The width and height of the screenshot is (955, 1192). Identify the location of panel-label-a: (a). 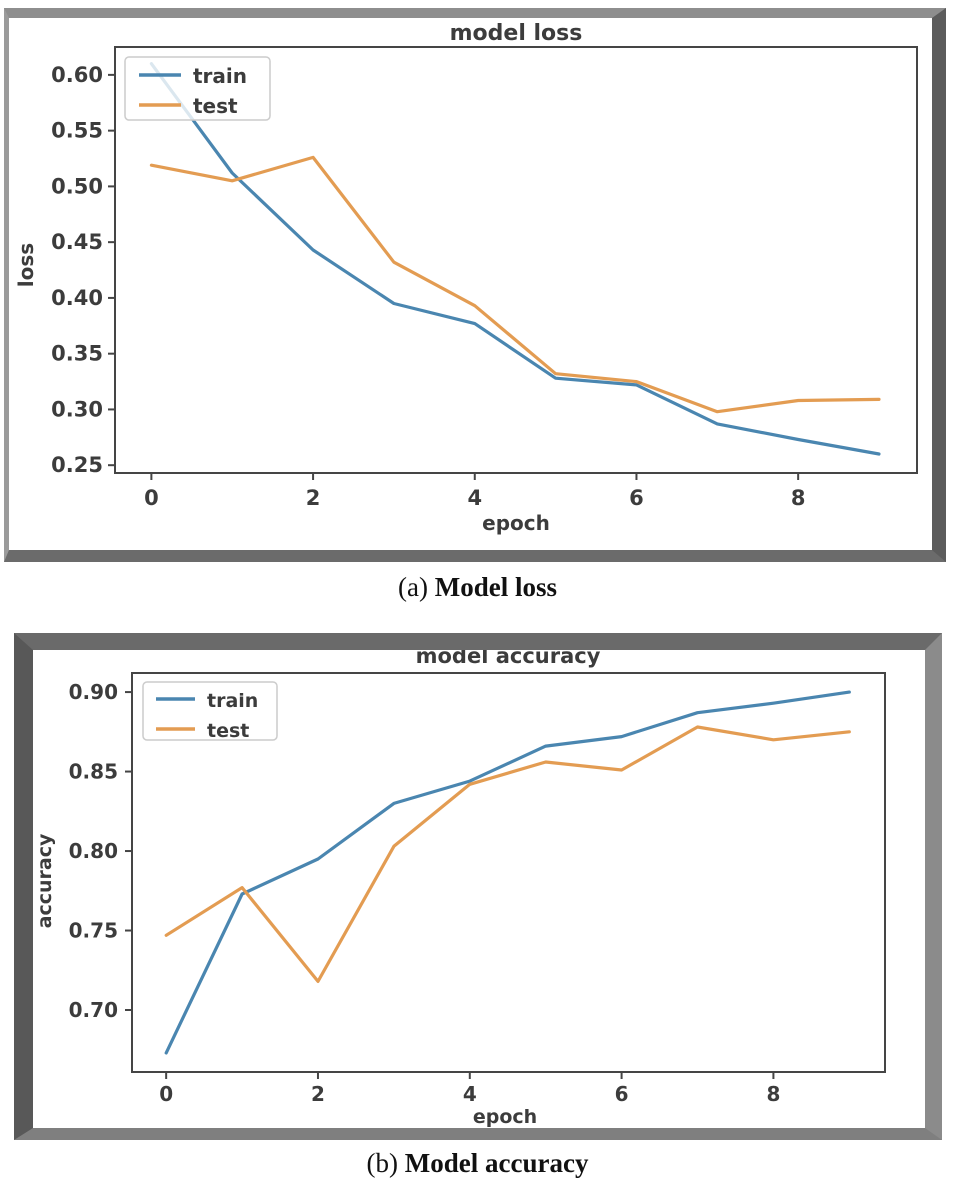
(413, 587).